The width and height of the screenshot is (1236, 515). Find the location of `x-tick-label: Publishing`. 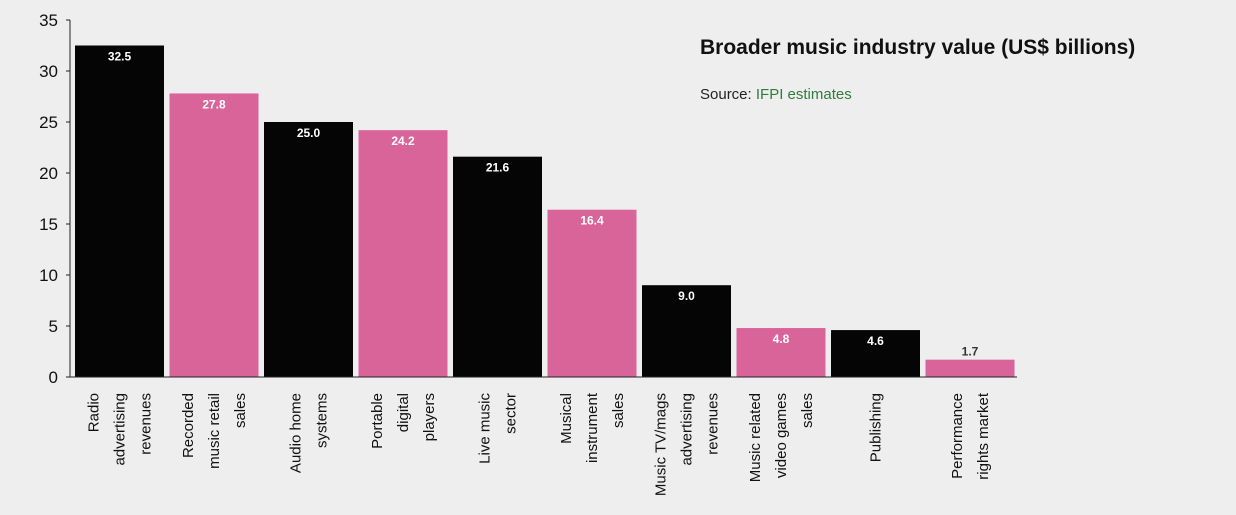

x-tick-label: Publishing is located at coordinates (876, 427).